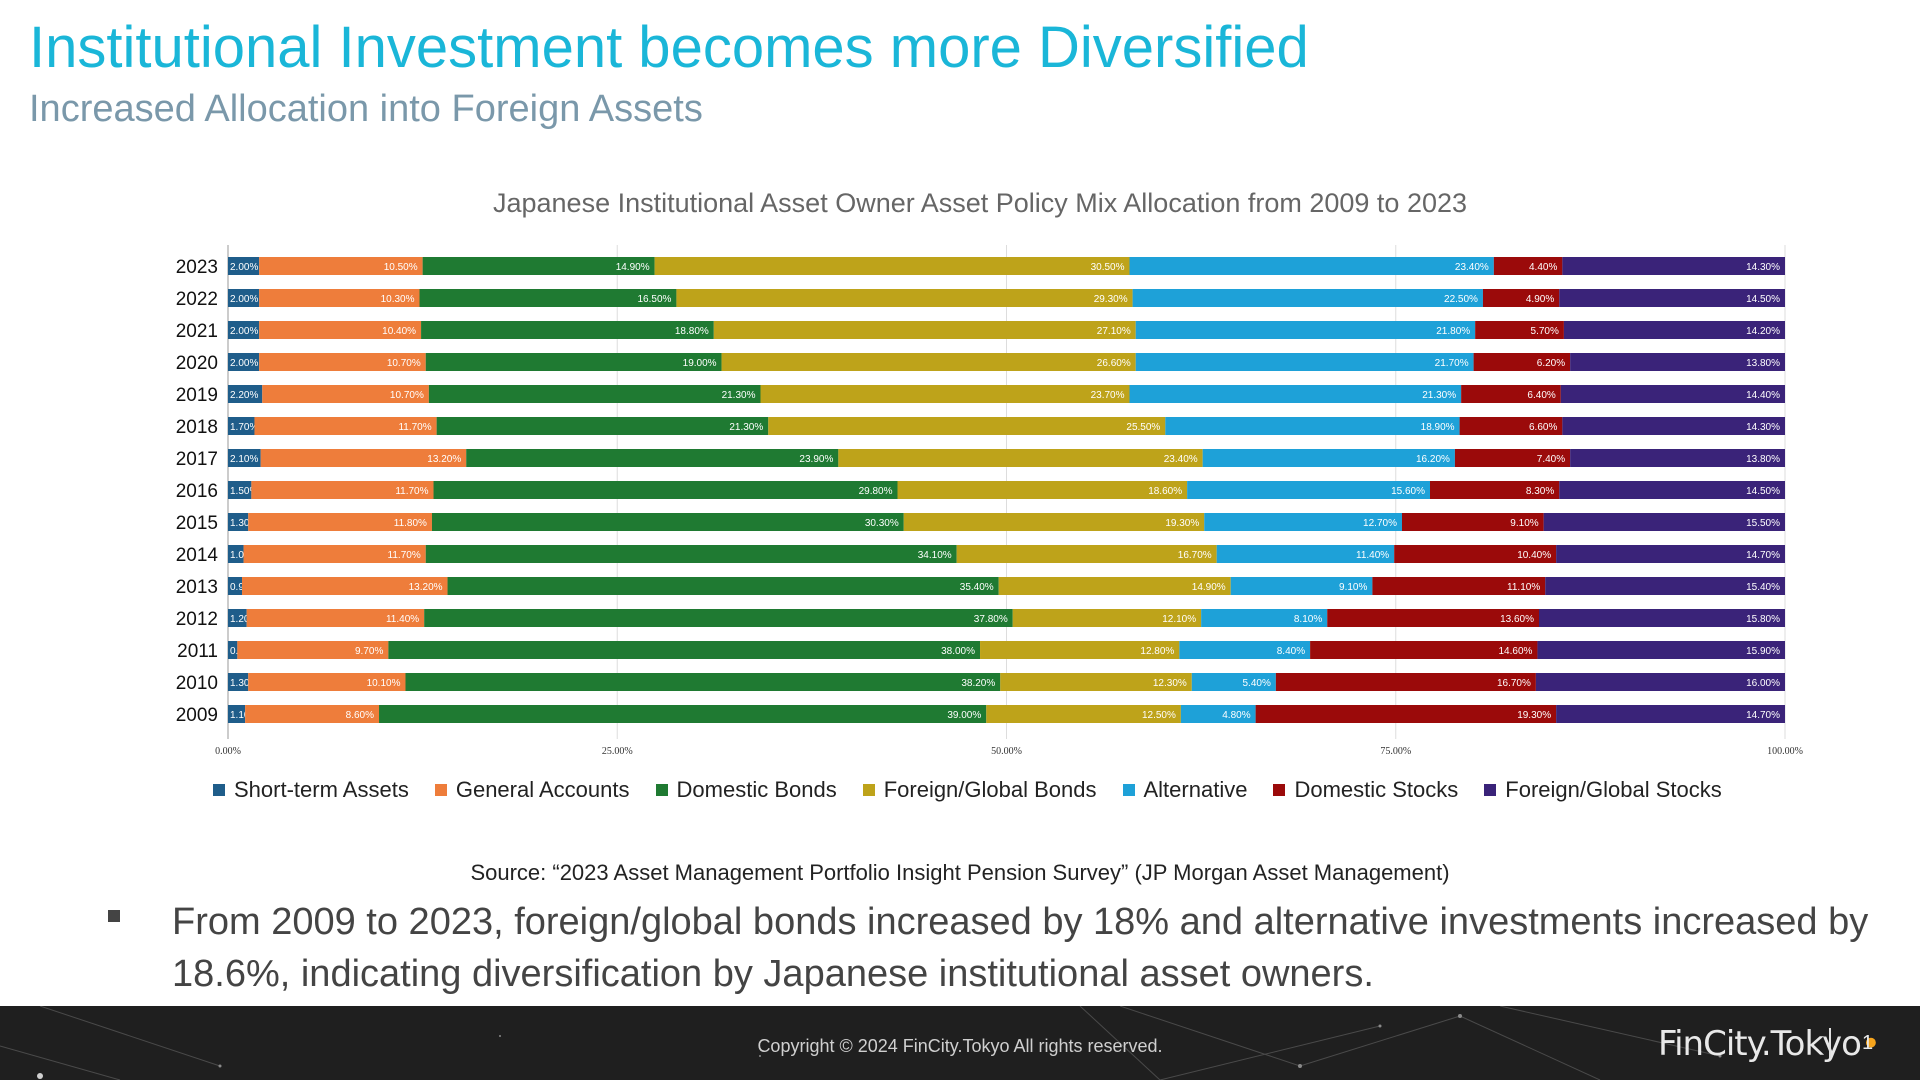  I want to click on data-label: 21.30%, so click(739, 395).